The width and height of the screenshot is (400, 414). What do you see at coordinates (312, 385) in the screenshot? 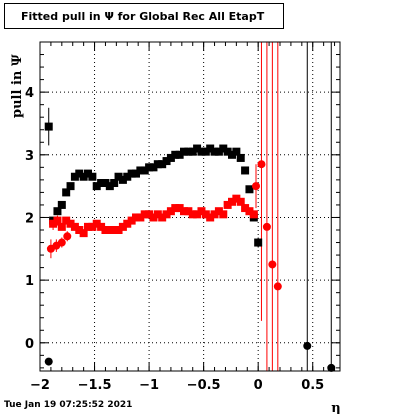
I see `x-tick-label: 0.5` at bounding box center [312, 385].